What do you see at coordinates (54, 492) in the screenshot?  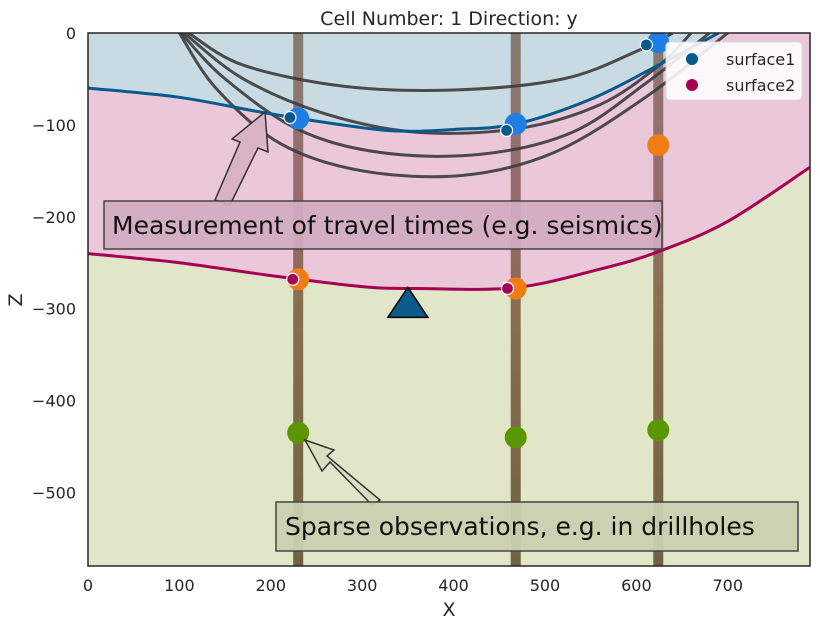 I see `y-tick-minus-500: −500` at bounding box center [54, 492].